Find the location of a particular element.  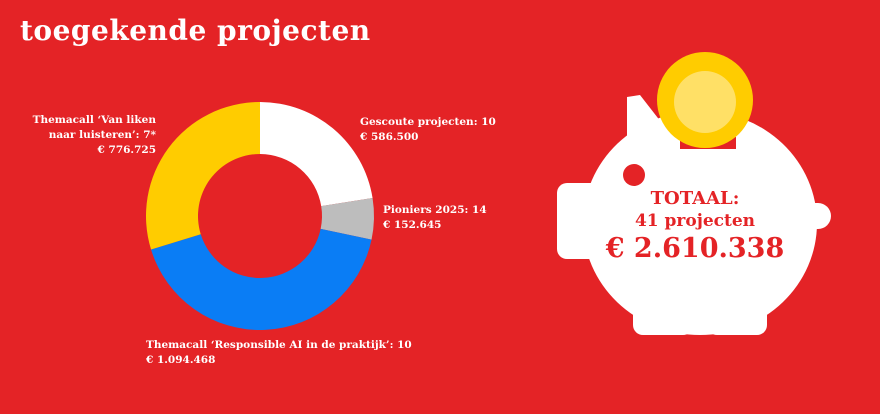

label-value: € 152.645 is located at coordinates (412, 225).